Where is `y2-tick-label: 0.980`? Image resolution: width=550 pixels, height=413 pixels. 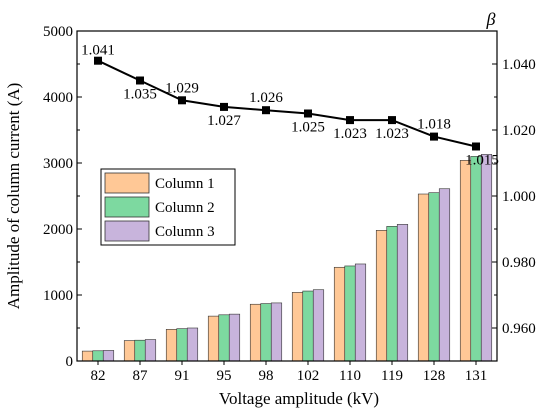
y2-tick-label: 0.980 is located at coordinates (519, 263).